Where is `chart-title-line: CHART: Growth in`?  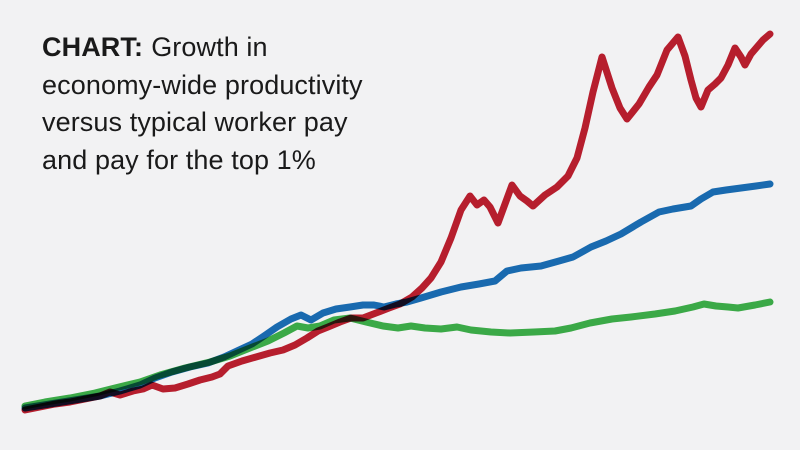 chart-title-line: CHART: Growth in is located at coordinates (222, 48).